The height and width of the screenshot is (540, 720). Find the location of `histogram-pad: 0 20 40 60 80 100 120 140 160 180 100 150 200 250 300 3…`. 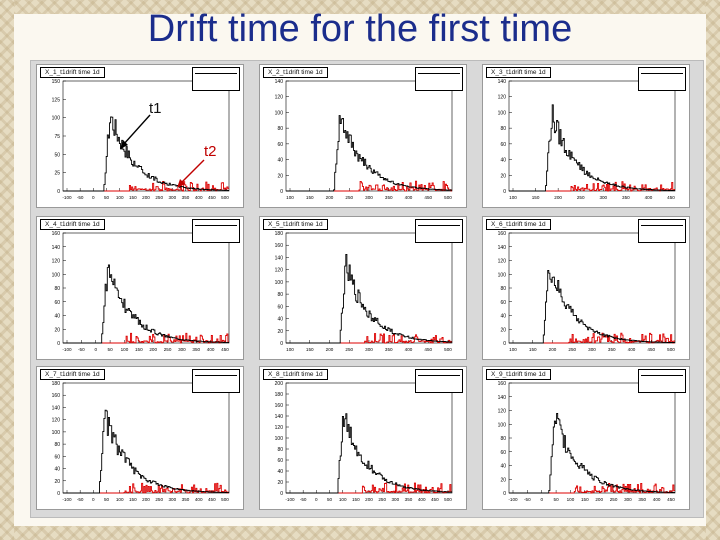

histogram-pad: 0 20 40 60 80 100 120 140 160 180 100 150 200 250 300 3… is located at coordinates (363, 288).